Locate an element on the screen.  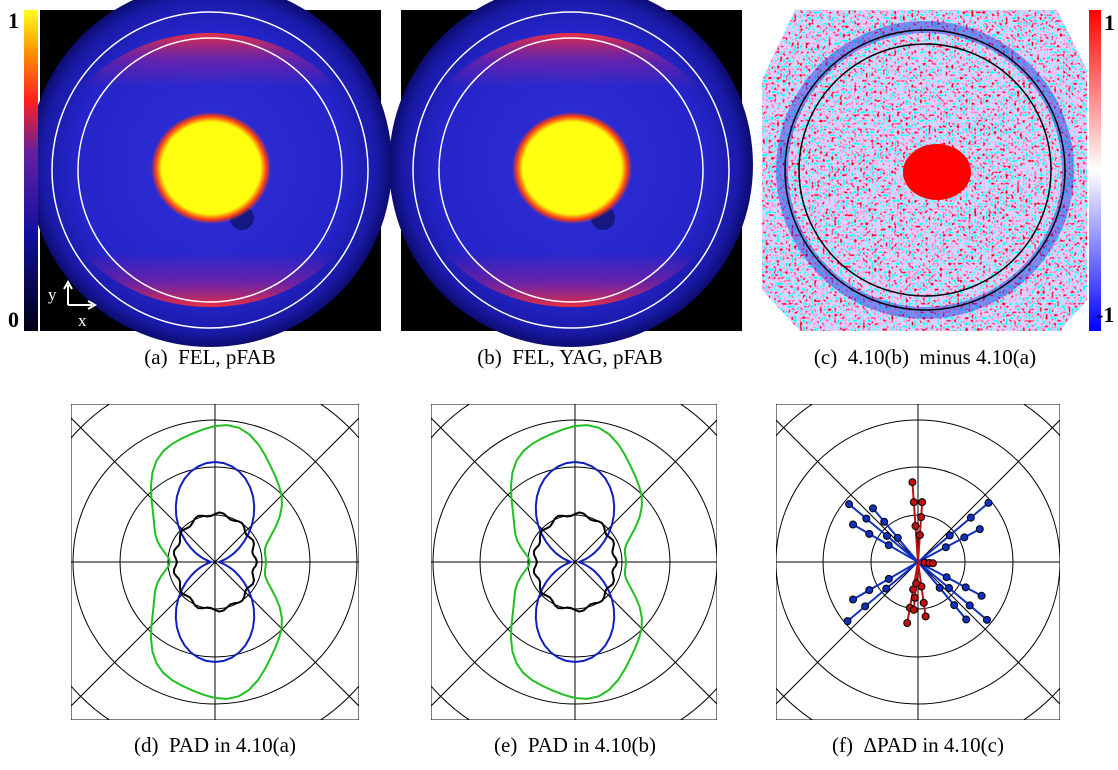
axis-arrows is located at coordinates (79, 295).